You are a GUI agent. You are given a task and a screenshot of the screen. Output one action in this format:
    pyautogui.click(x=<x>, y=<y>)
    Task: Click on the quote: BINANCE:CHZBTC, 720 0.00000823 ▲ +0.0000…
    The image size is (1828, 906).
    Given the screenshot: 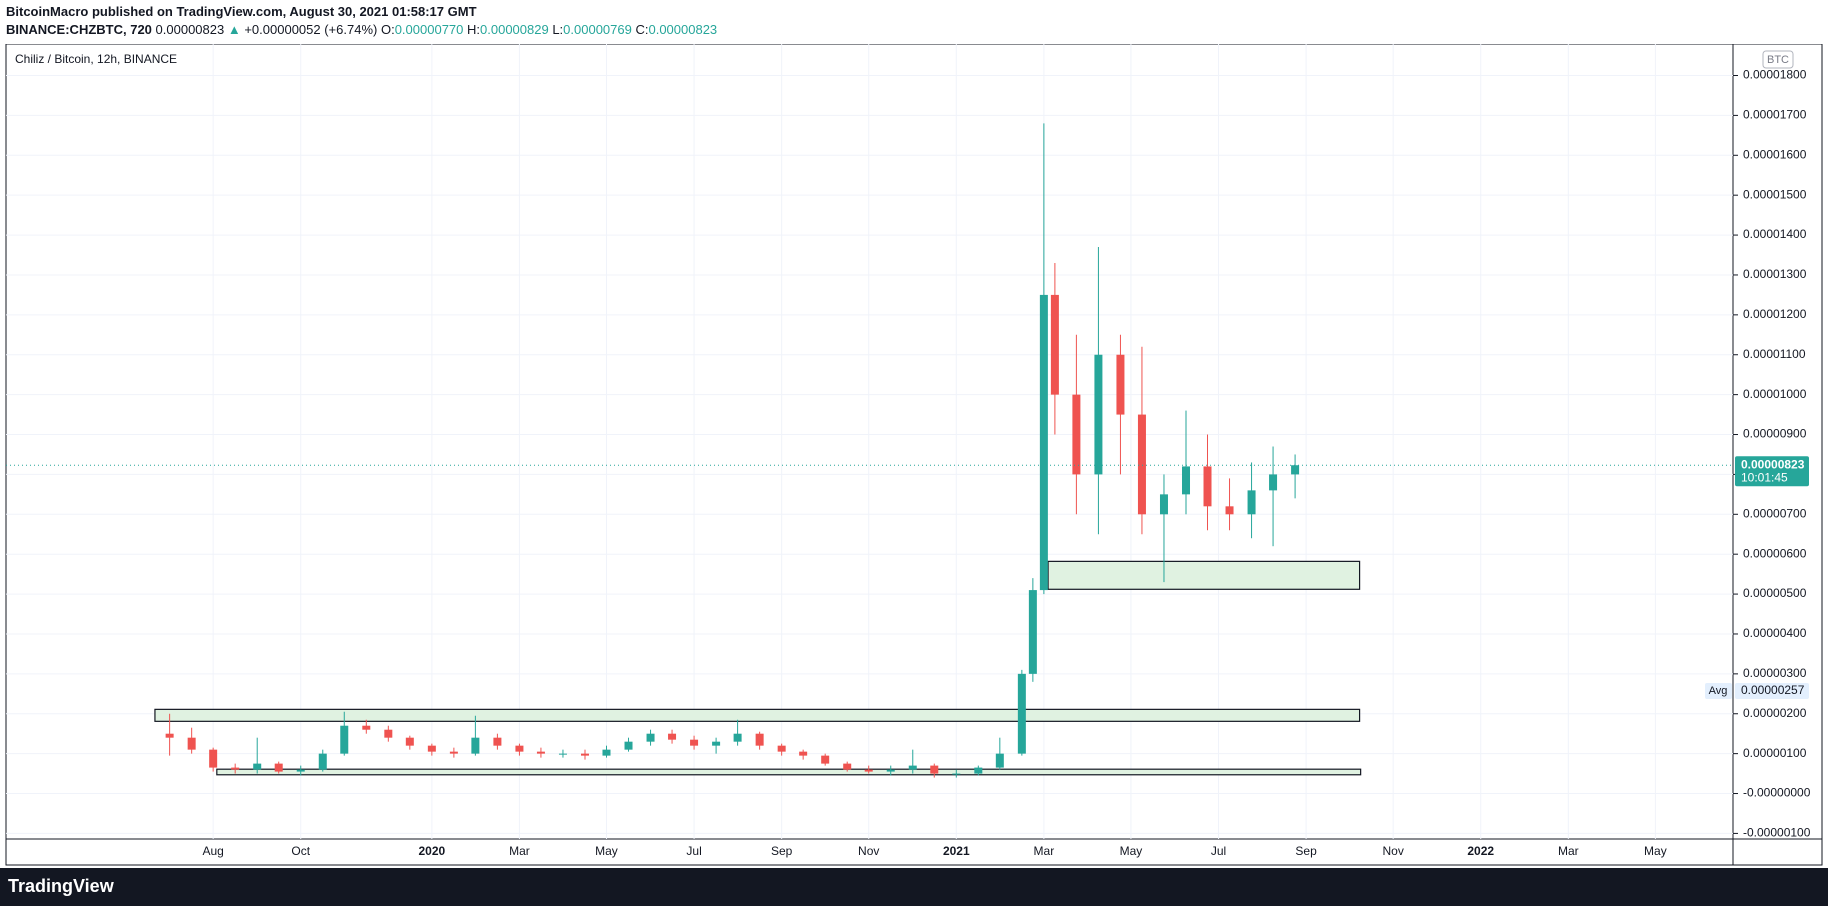 What is the action you would take?
    pyautogui.click(x=361, y=29)
    